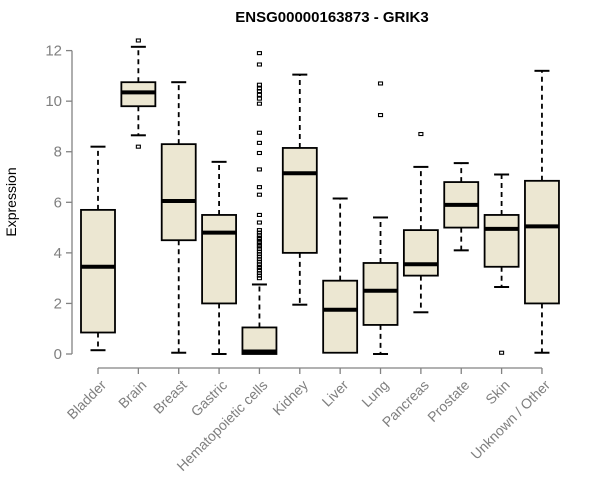 The width and height of the screenshot is (600, 500). I want to click on box-unknown-other, so click(542, 211).